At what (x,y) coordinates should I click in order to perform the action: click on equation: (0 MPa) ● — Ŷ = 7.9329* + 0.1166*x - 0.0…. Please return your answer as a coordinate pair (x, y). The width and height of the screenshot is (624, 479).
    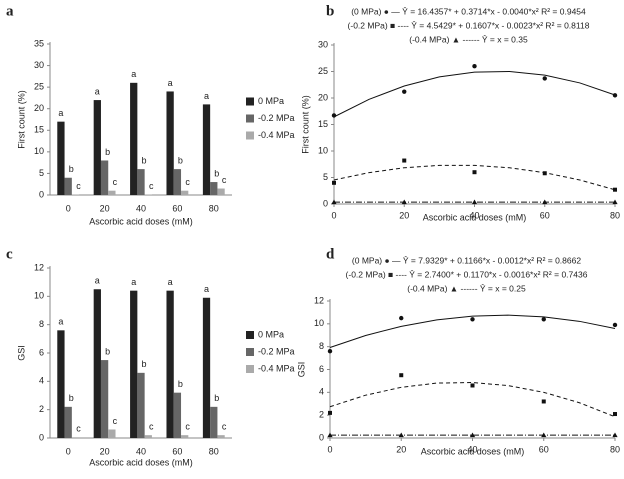
    Looking at the image, I should click on (466, 260).